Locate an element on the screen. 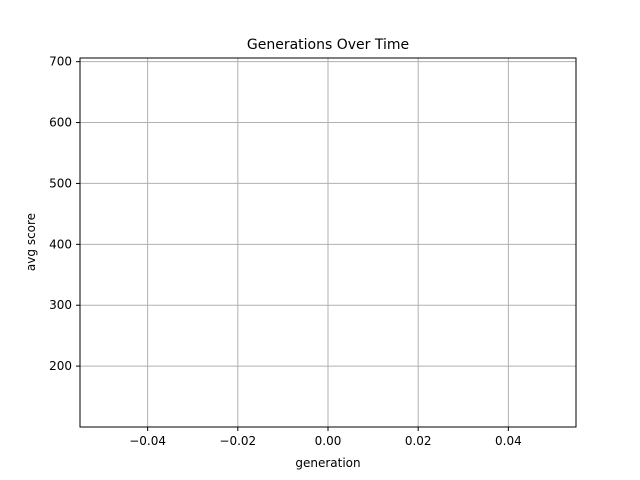 This screenshot has height=480, width=640. x-tick-label: −0.04 is located at coordinates (147, 441).